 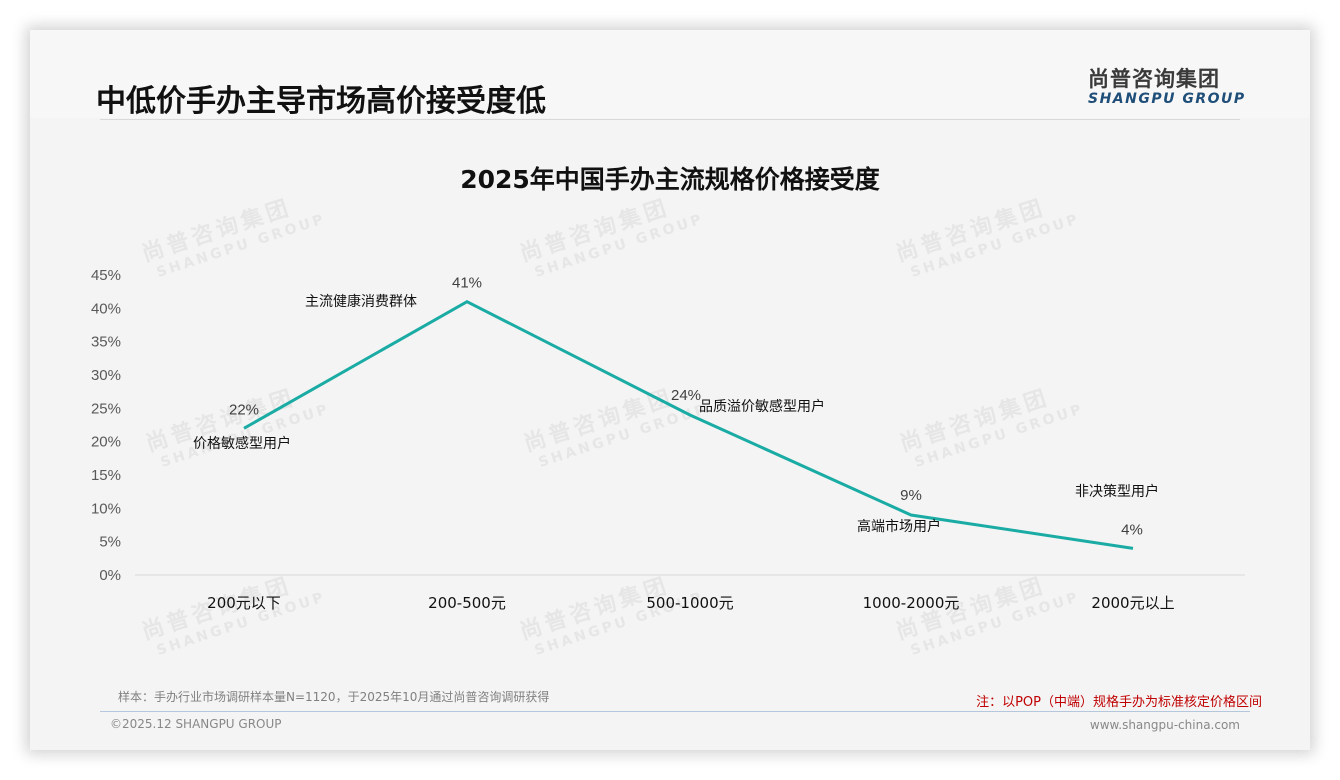 What do you see at coordinates (467, 283) in the screenshot?
I see `data-label: 41%` at bounding box center [467, 283].